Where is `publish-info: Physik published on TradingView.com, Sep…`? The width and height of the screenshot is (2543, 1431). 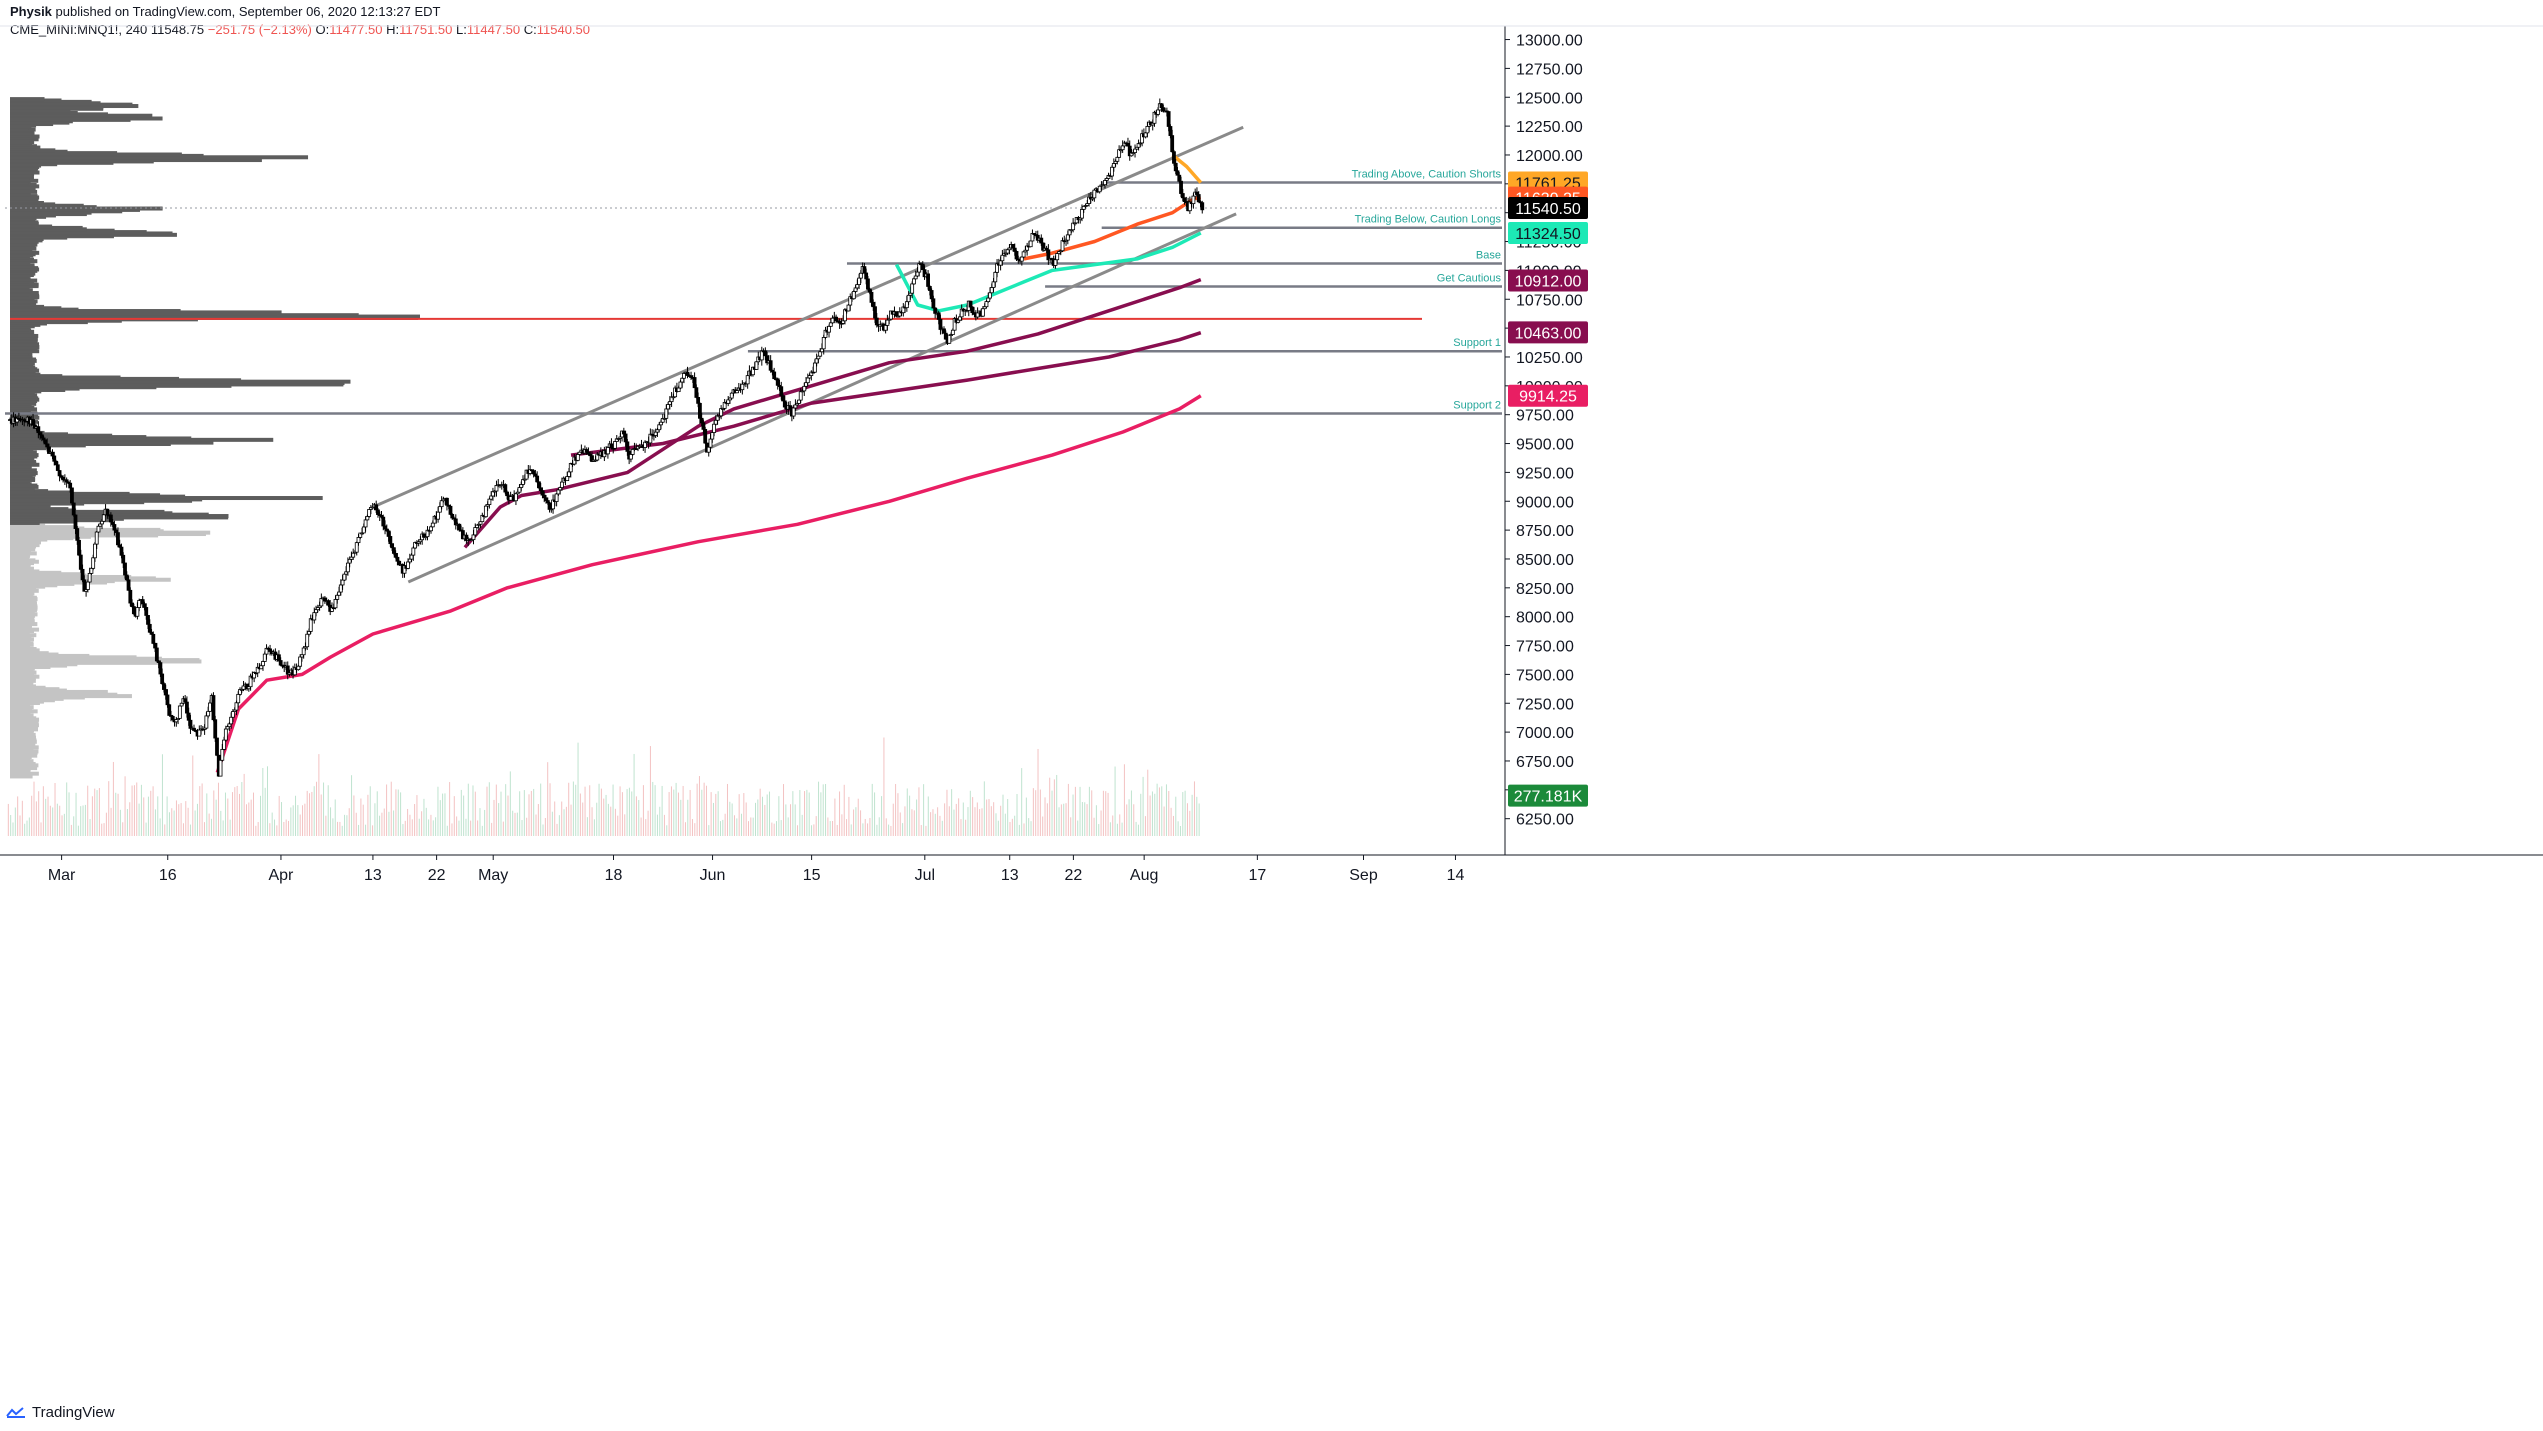
publish-info: Physik published on TradingView.com, Sep… is located at coordinates (225, 11).